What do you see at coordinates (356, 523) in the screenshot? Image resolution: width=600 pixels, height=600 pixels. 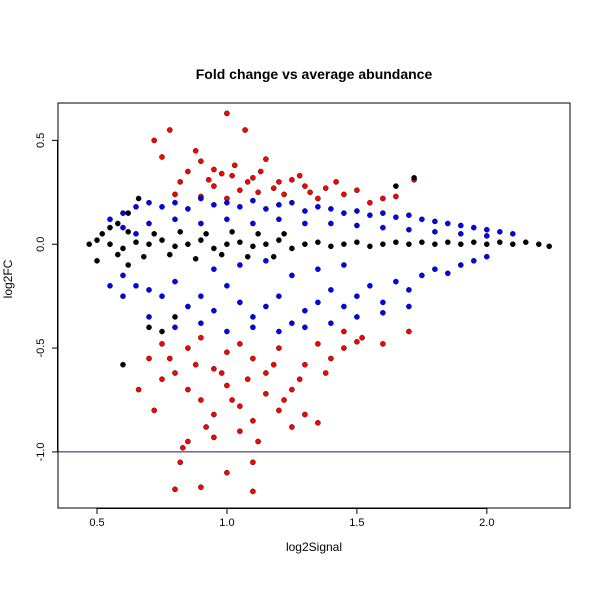 I see `x-tick-label: 1.5` at bounding box center [356, 523].